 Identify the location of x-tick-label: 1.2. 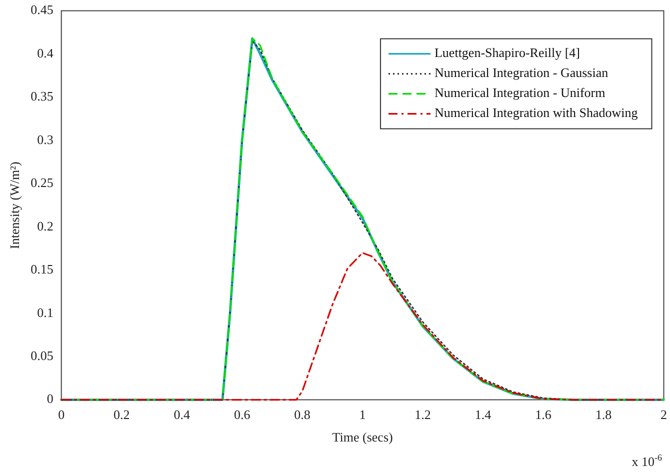
(422, 414).